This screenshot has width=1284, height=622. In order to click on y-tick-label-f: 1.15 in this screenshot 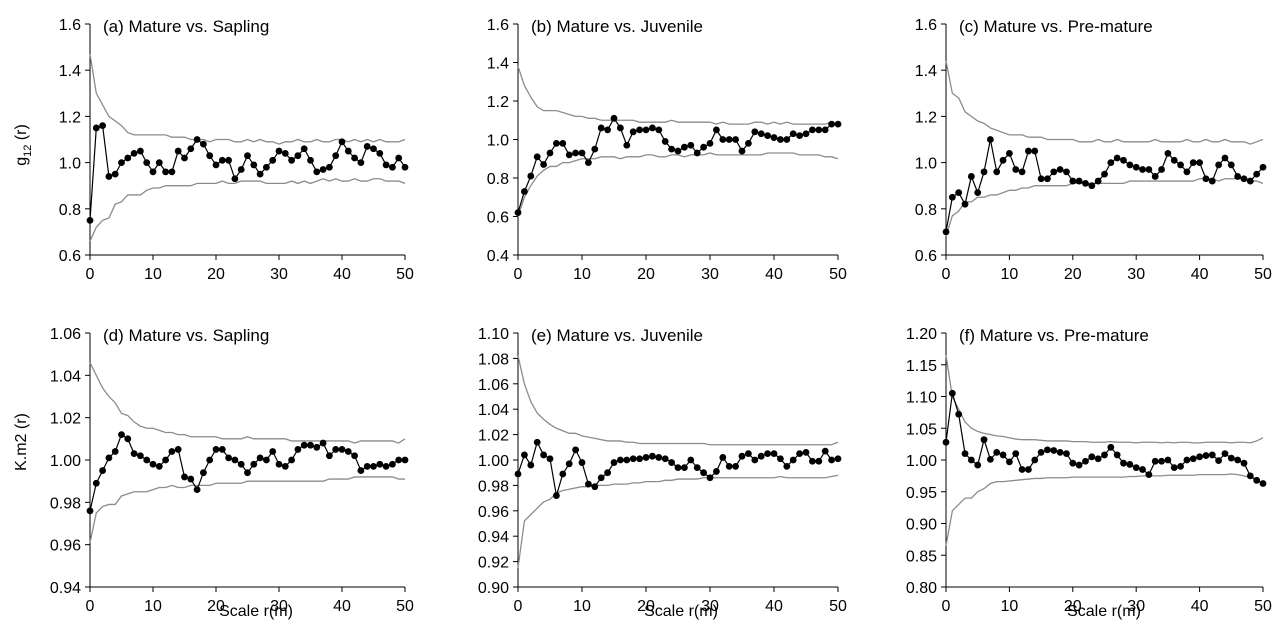, I will do `click(921, 366)`.